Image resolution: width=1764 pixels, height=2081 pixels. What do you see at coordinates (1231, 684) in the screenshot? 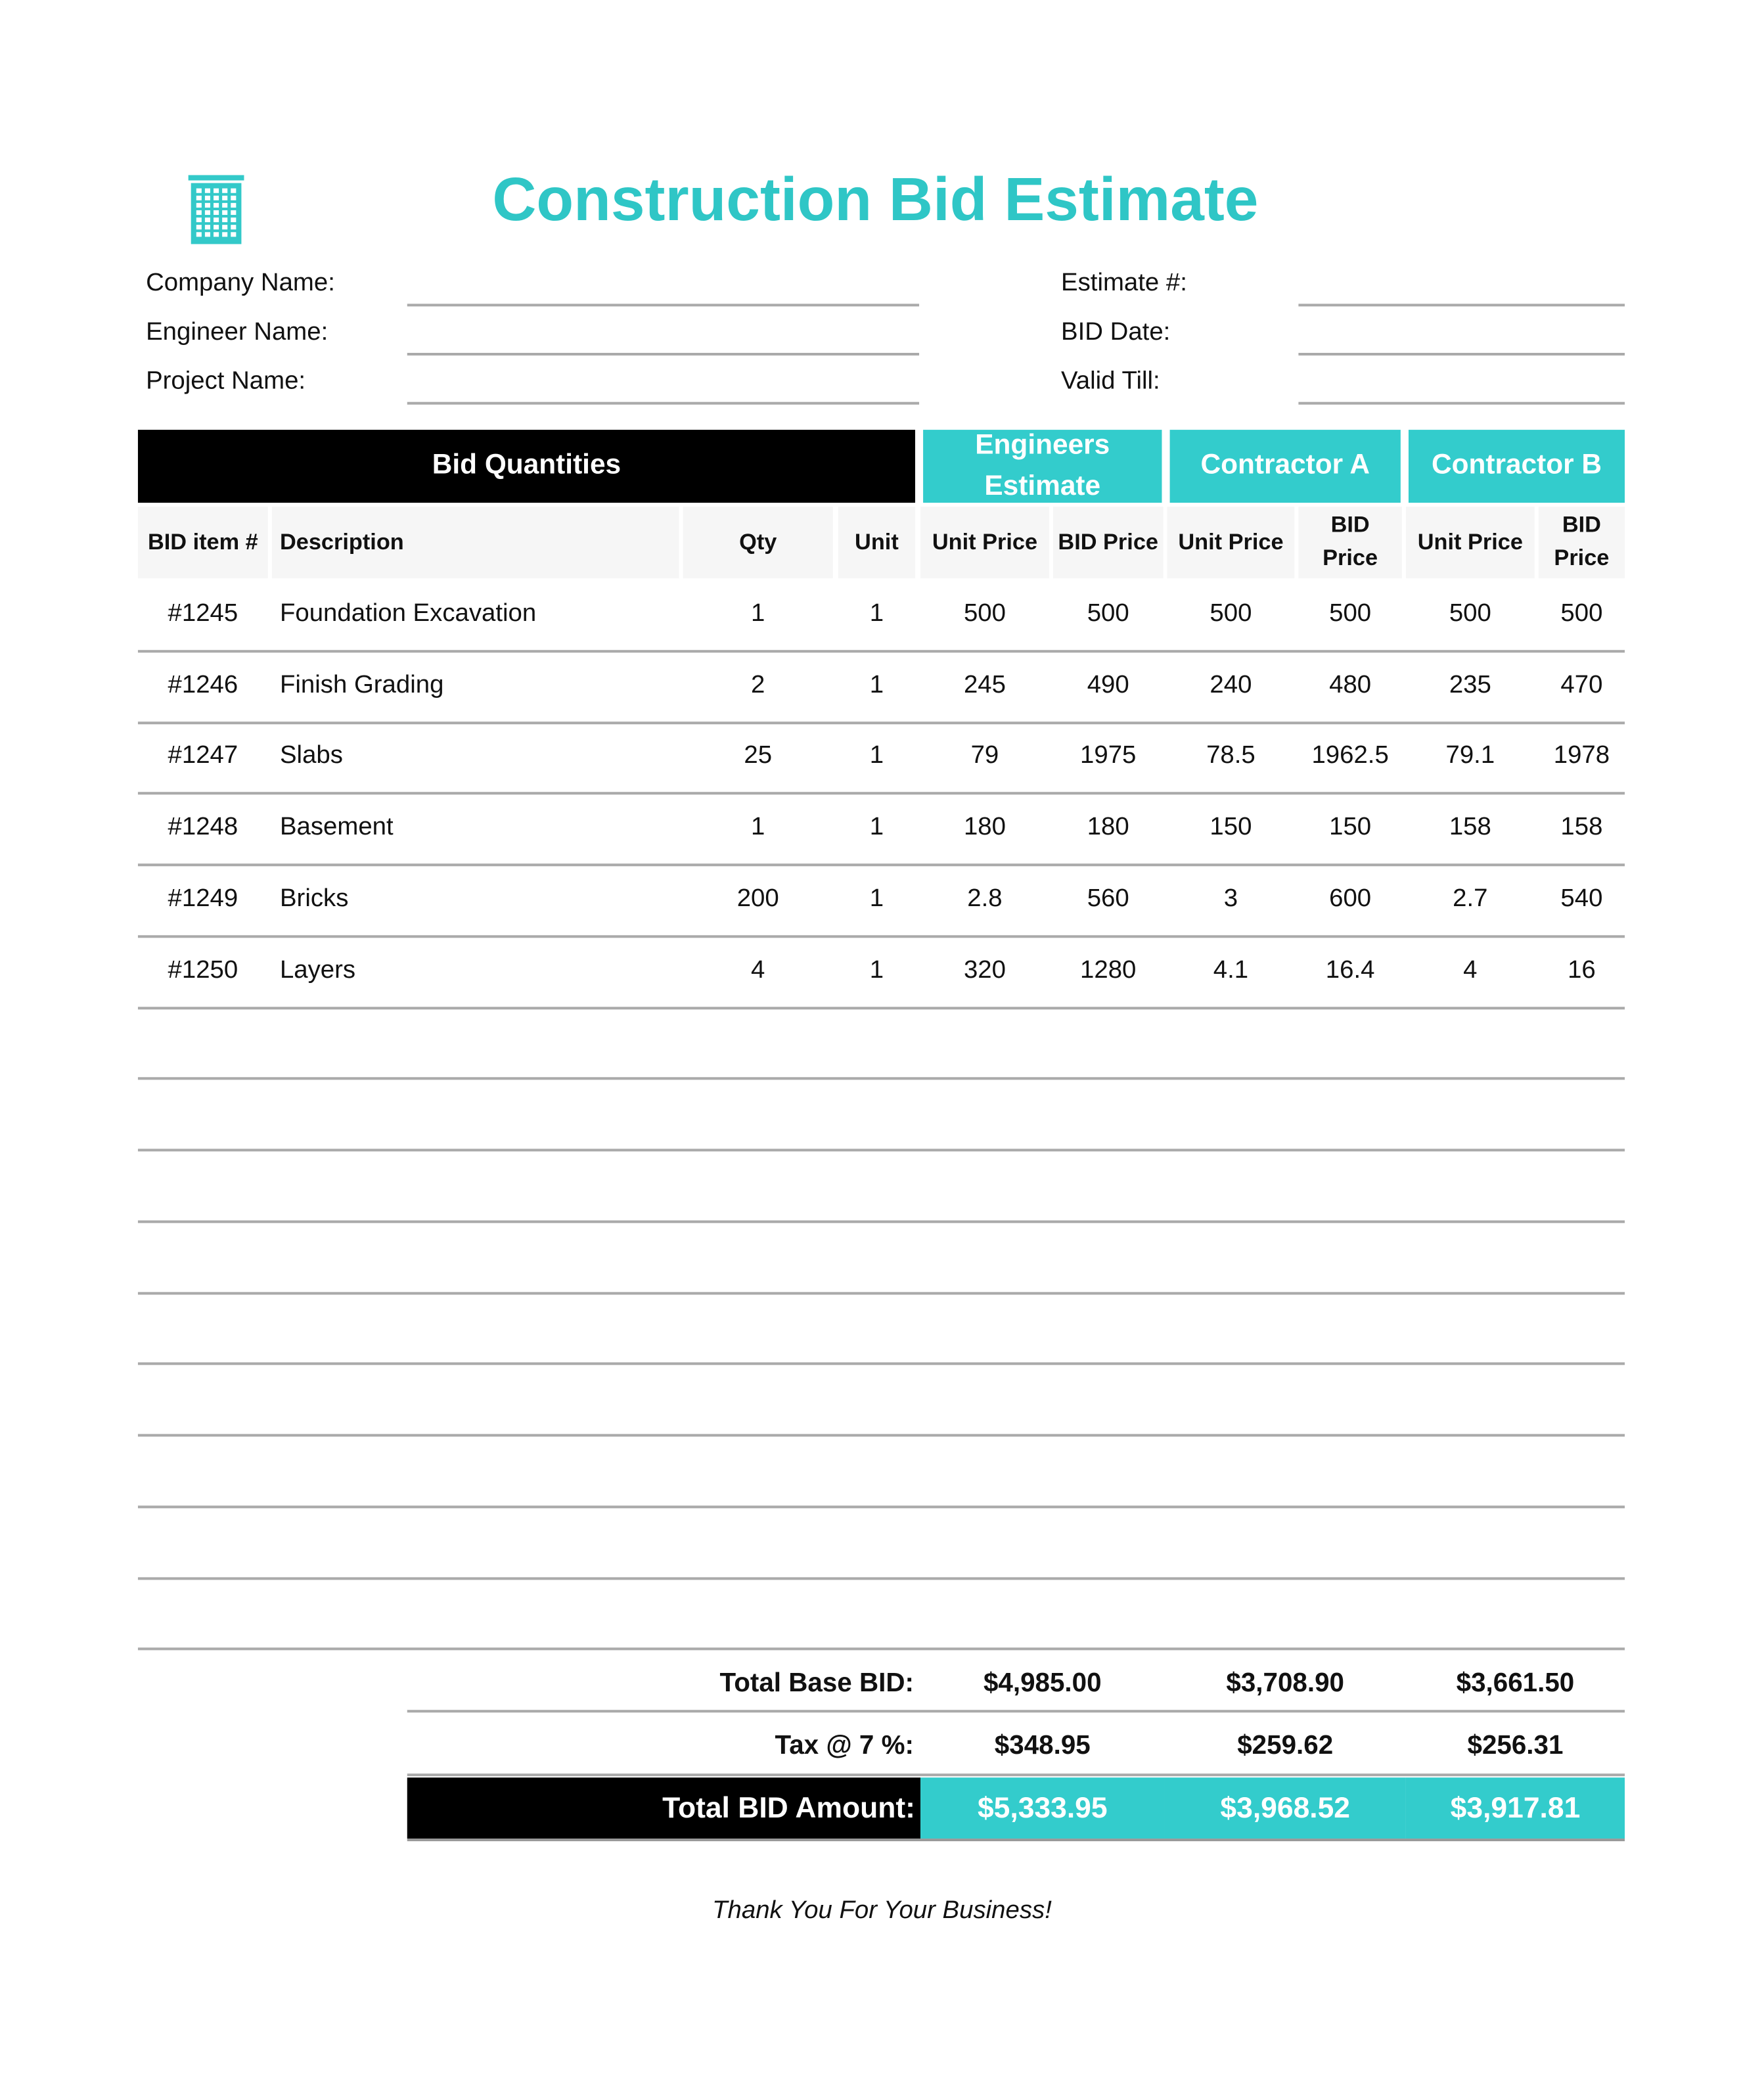
I see `cell: 240` at bounding box center [1231, 684].